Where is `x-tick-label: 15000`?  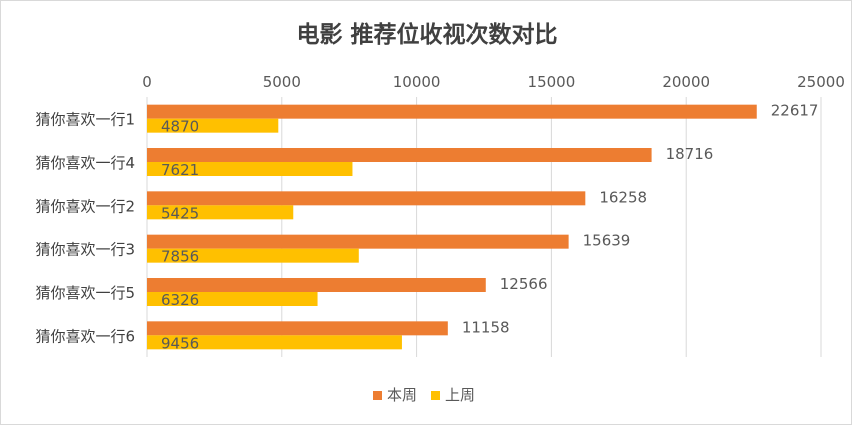 x-tick-label: 15000 is located at coordinates (552, 82).